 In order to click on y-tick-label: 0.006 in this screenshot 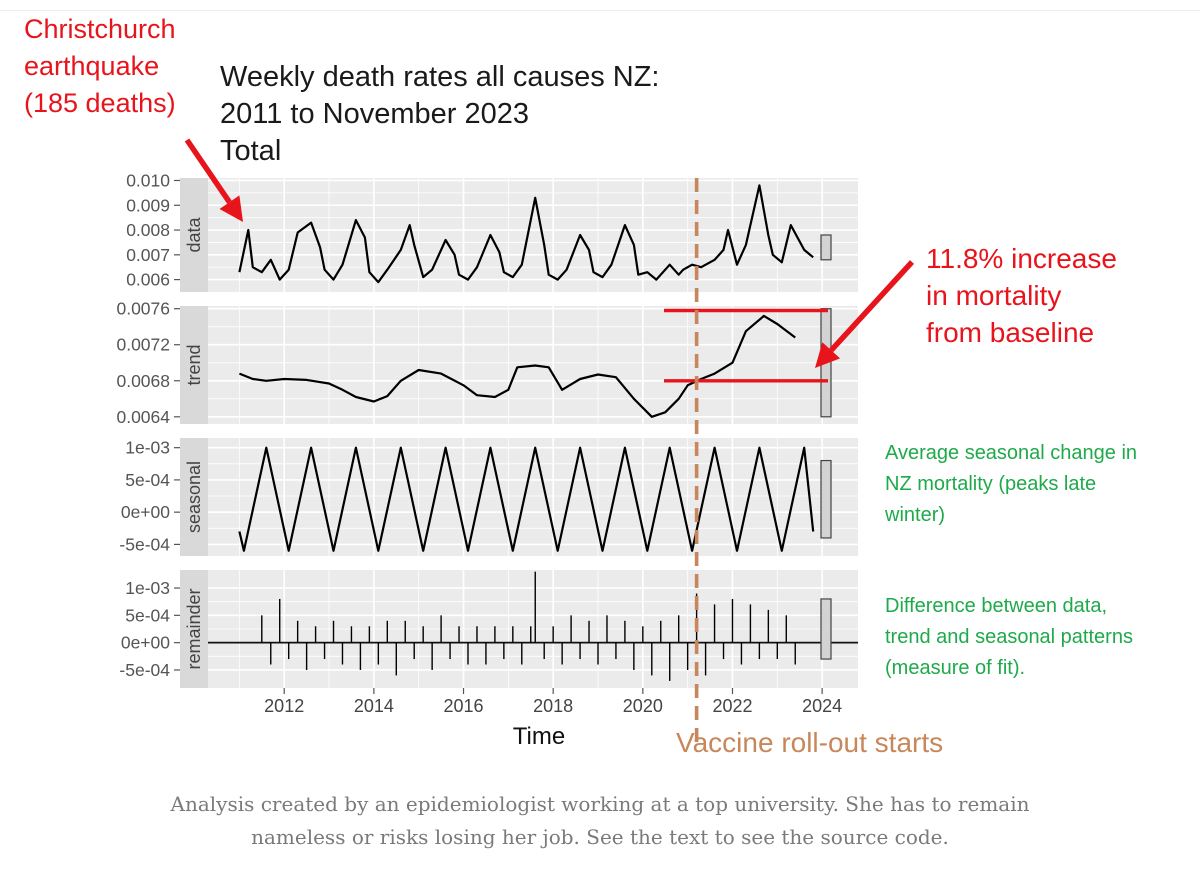, I will do `click(148, 280)`.